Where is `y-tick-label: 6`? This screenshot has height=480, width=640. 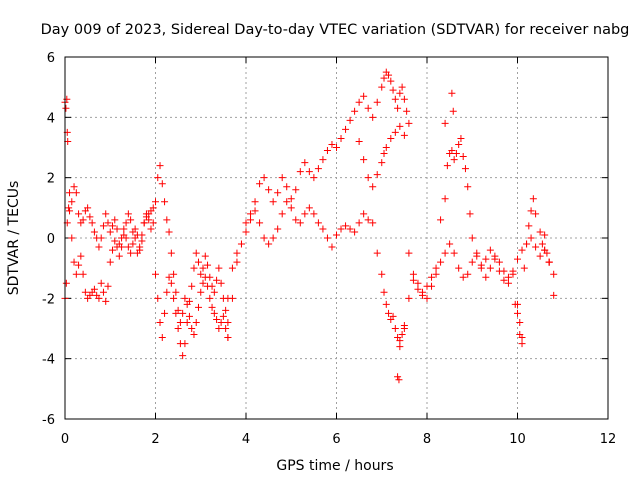 y-tick-label: 6 is located at coordinates (51, 58).